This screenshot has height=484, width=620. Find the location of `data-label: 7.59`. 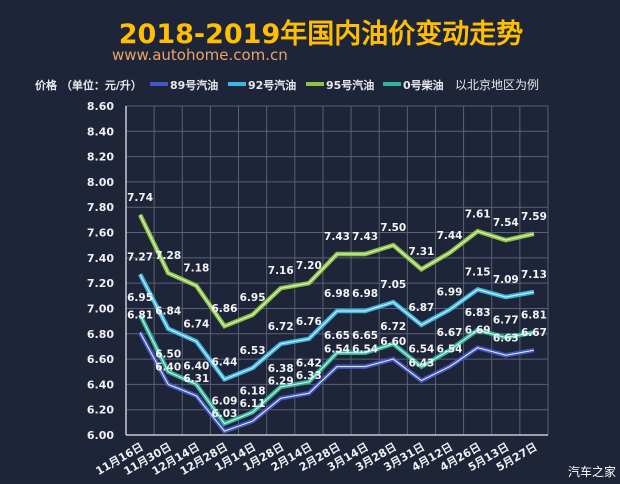

data-label: 7.59 is located at coordinates (534, 217).